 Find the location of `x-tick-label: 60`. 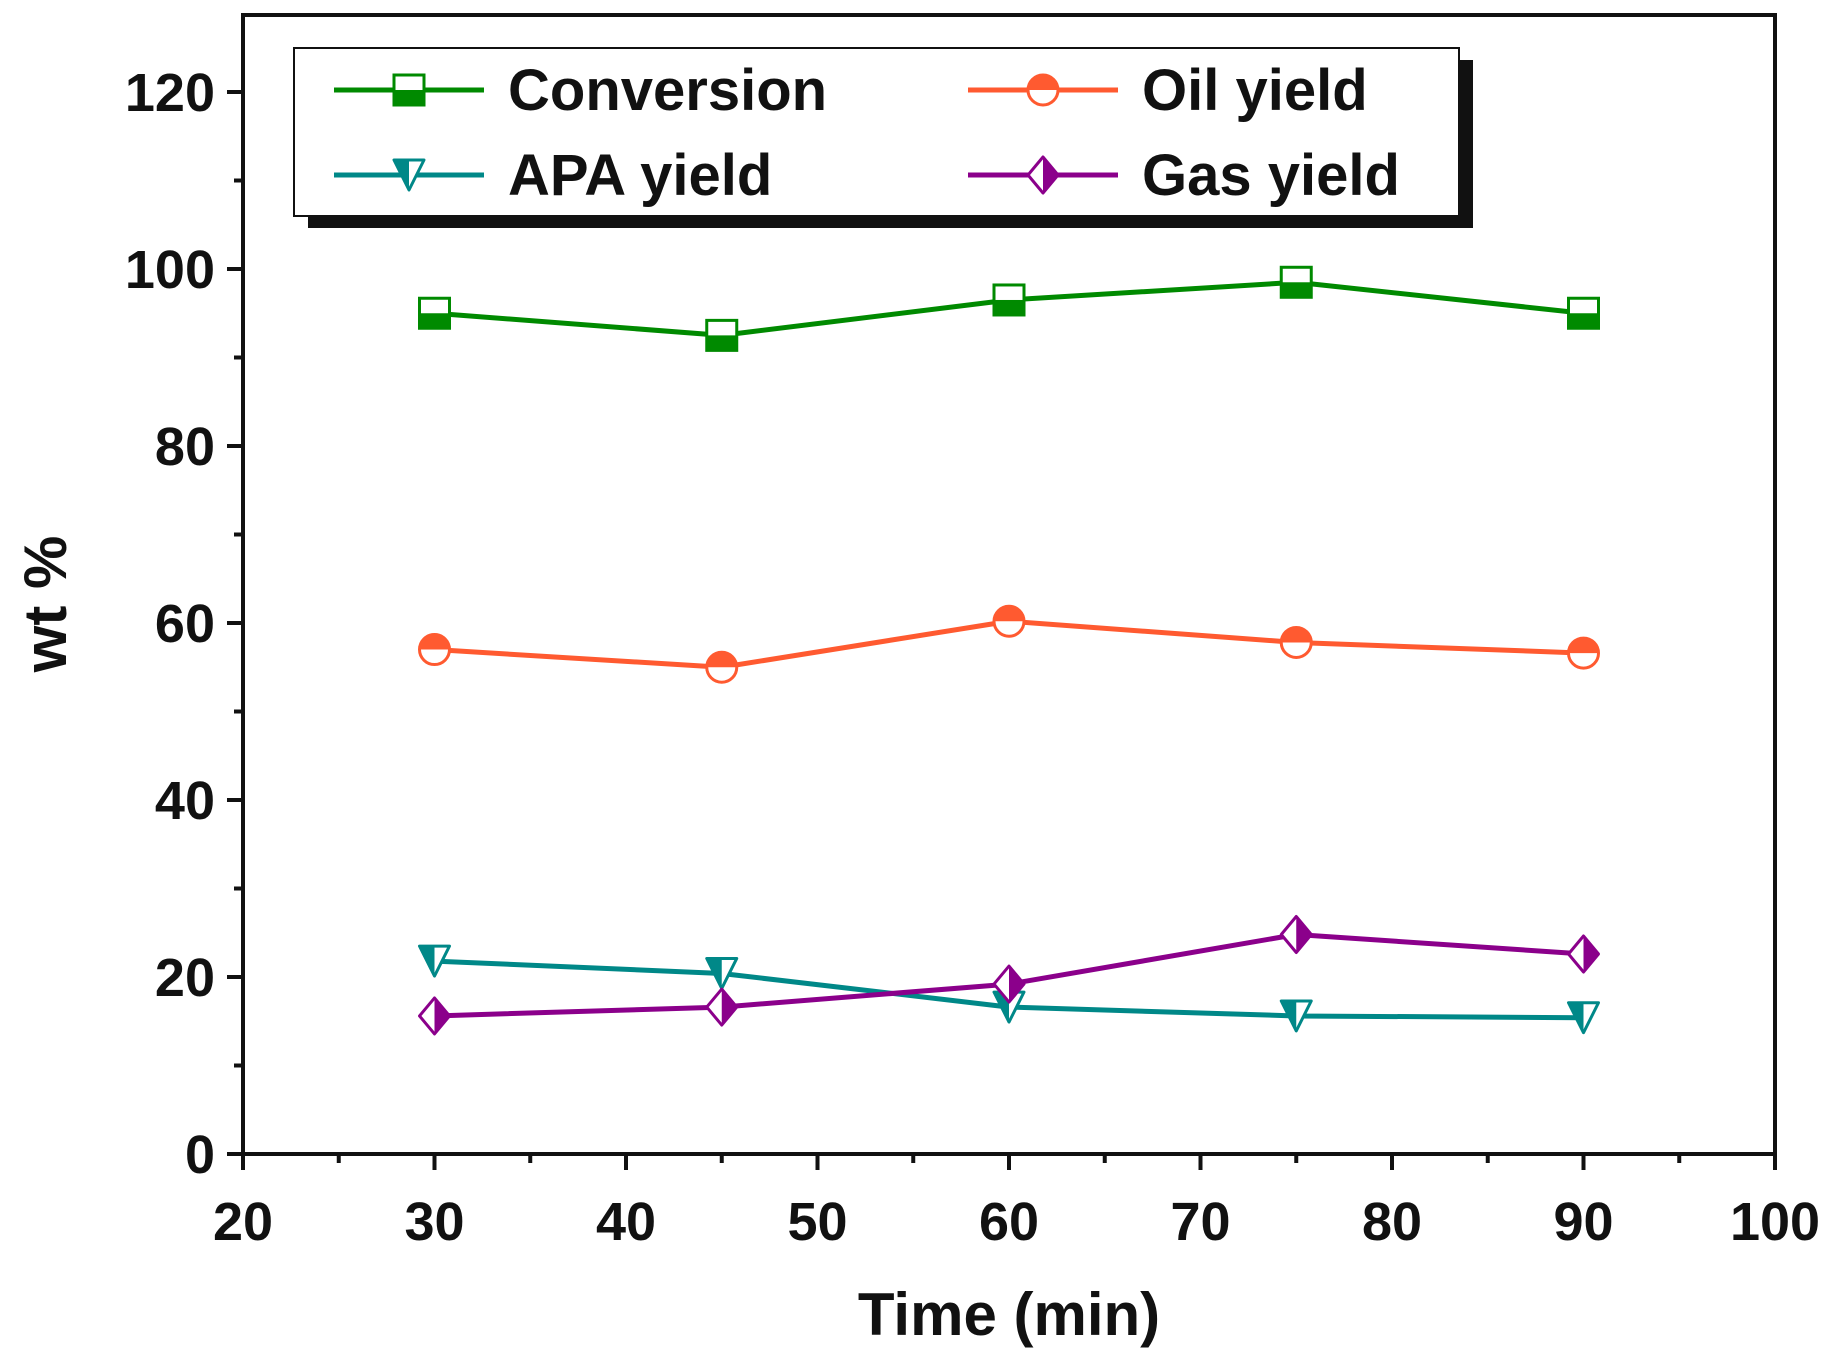

x-tick-label: 60 is located at coordinates (1009, 1222).